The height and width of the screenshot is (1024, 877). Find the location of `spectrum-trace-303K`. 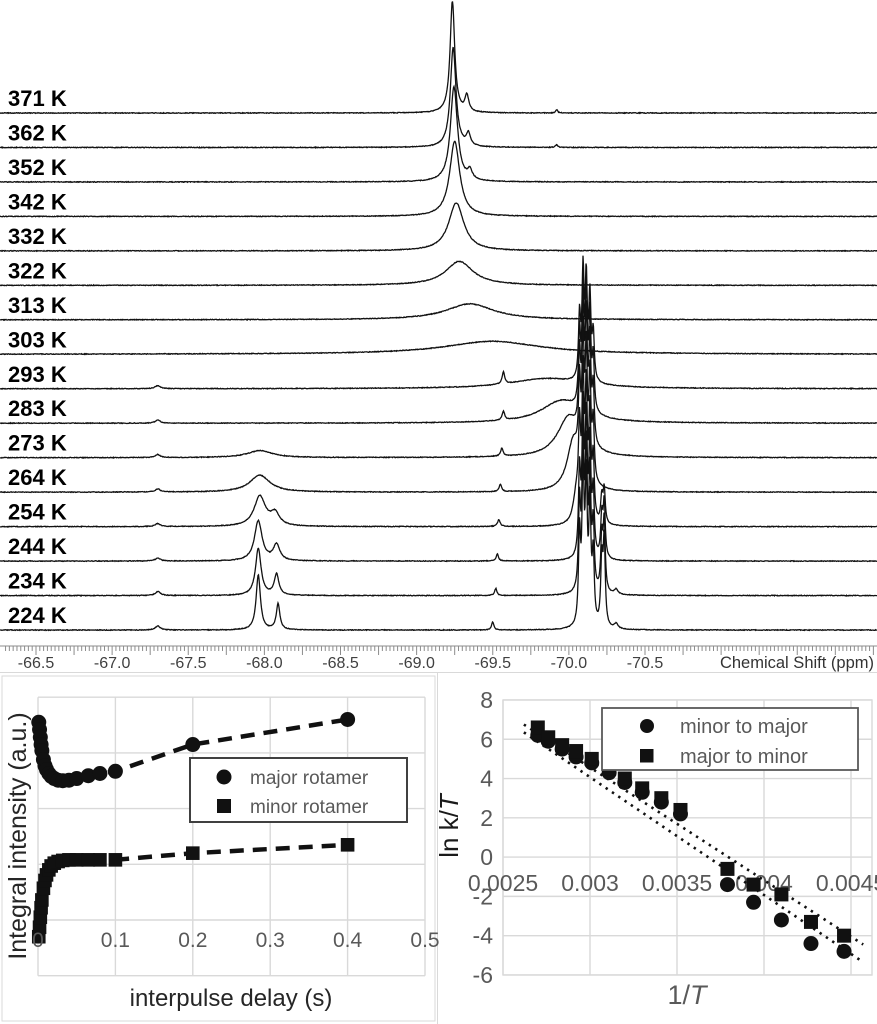

spectrum-trace-303K is located at coordinates (438, 348).